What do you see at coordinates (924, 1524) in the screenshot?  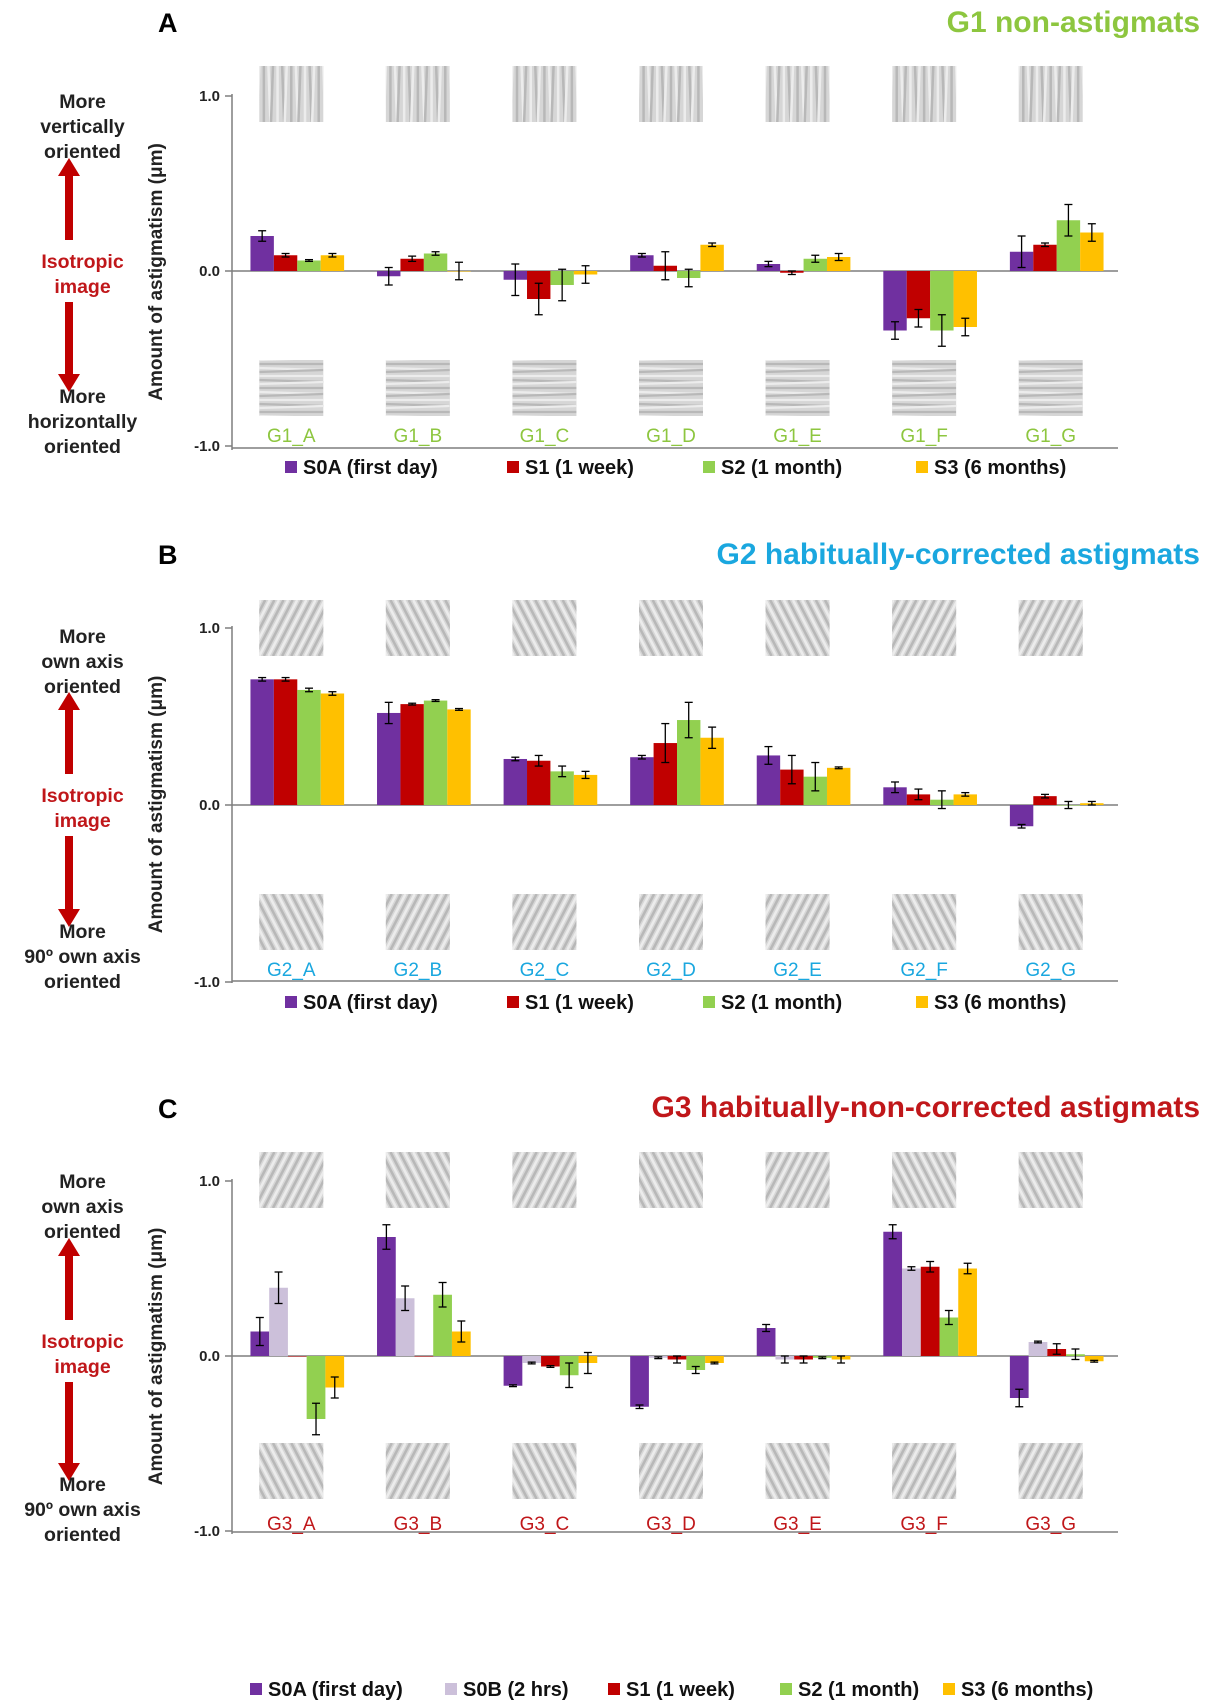 I see `category-label: G3_F` at bounding box center [924, 1524].